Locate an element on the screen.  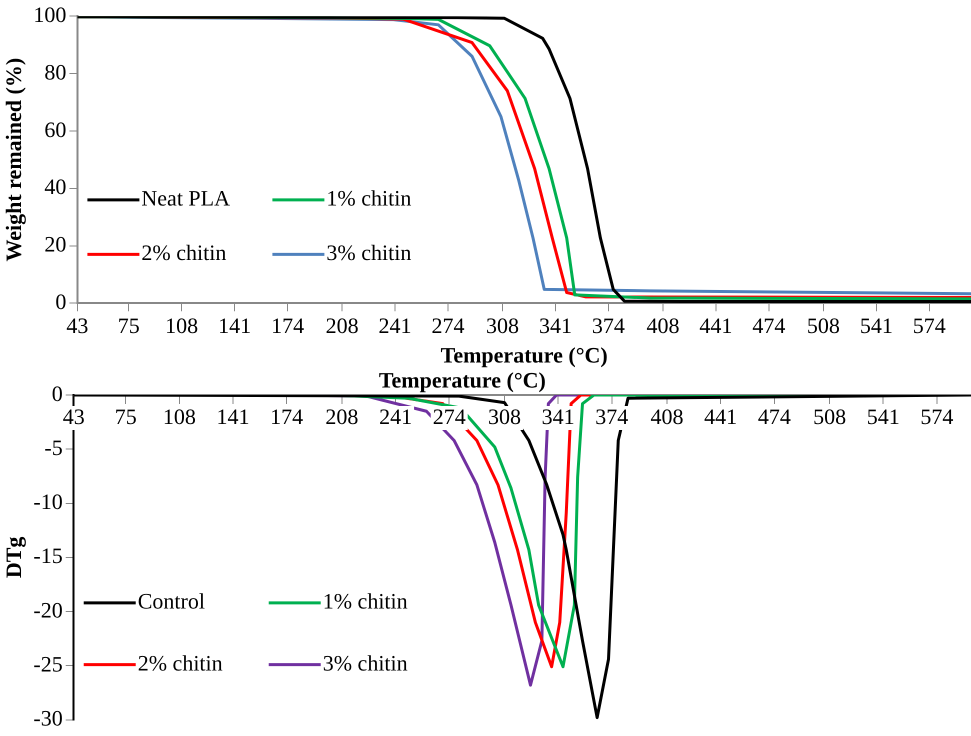
y-tick-label: 100 is located at coordinates (49, 14).